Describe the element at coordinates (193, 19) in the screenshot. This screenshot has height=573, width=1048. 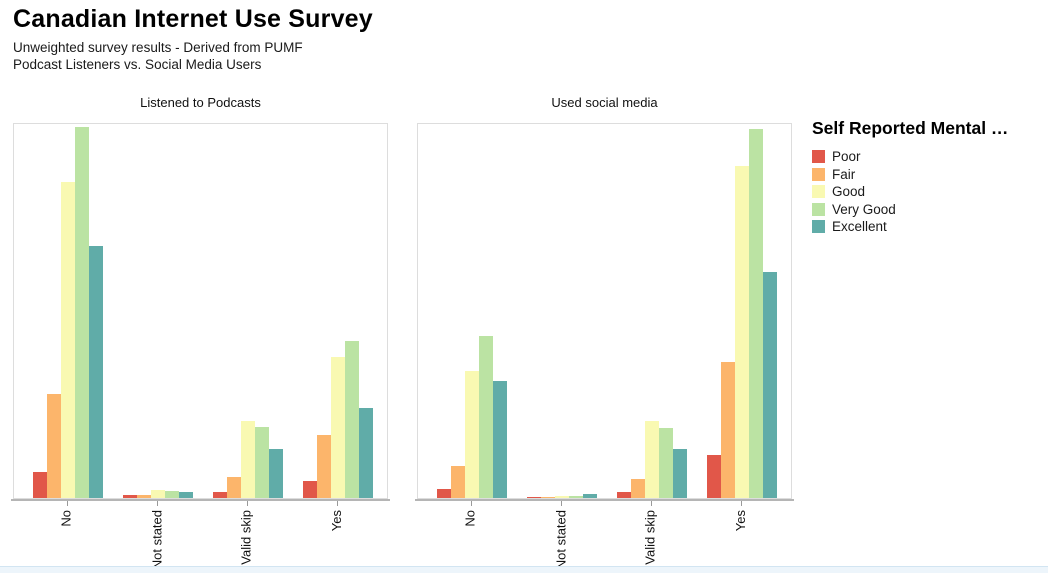
I see `page-title: Canadian Internet Use Survey` at that location.